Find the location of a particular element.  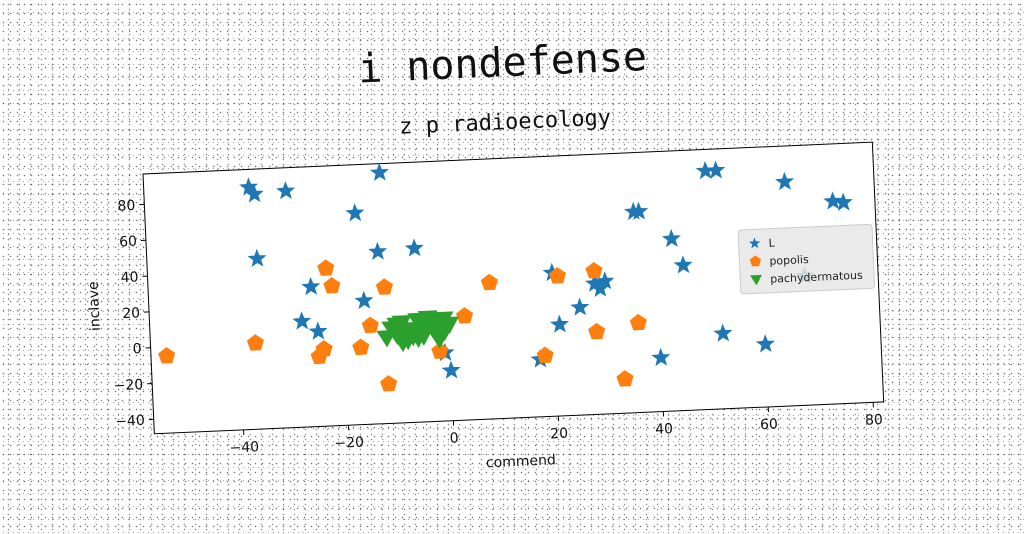

y-tick-label: 20 is located at coordinates (131, 313).